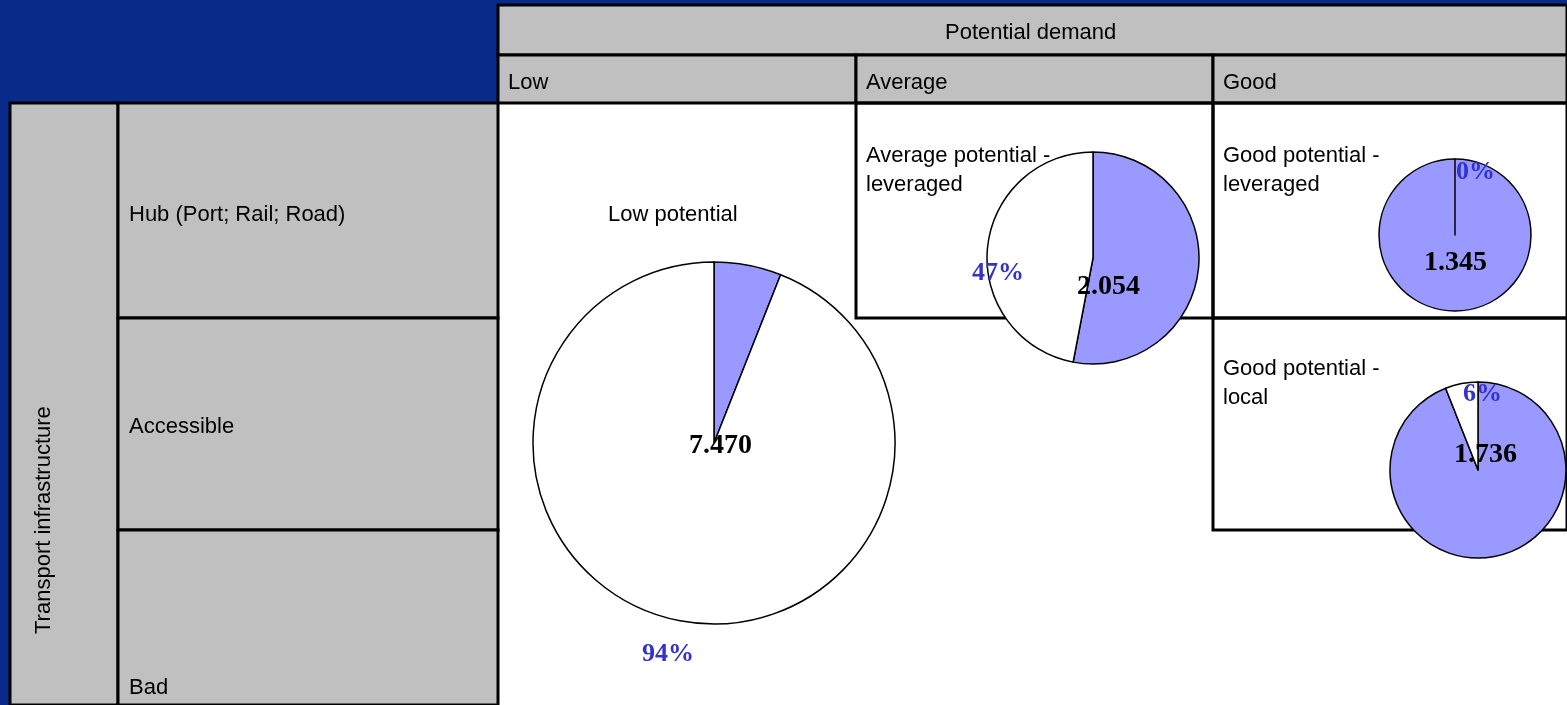 The image size is (1567, 705). I want to click on text: Transport infrastructure, so click(42, 520).